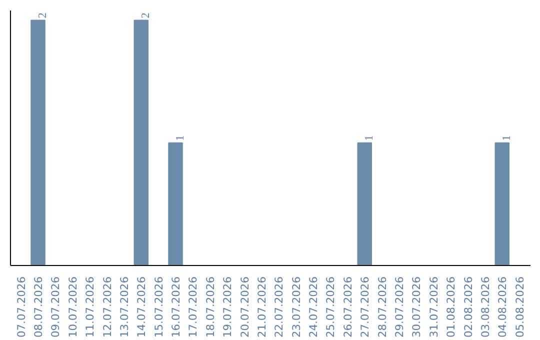 Image resolution: width=540 pixels, height=340 pixels. Describe the element at coordinates (73, 307) in the screenshot. I see `x-tick-label: 10.07.2026` at that location.